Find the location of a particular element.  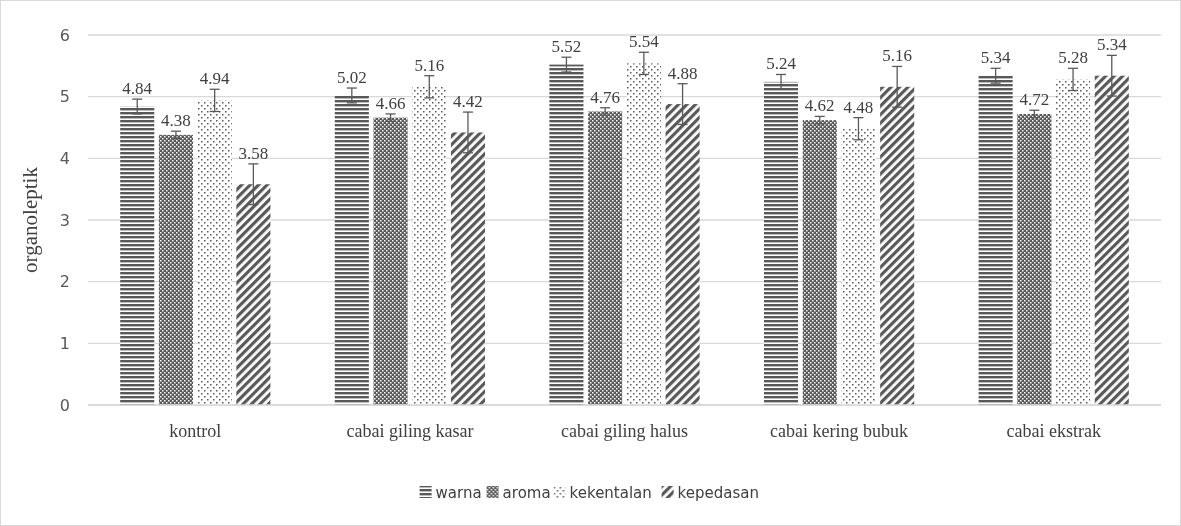

y-tick-label: 4 is located at coordinates (64, 158).